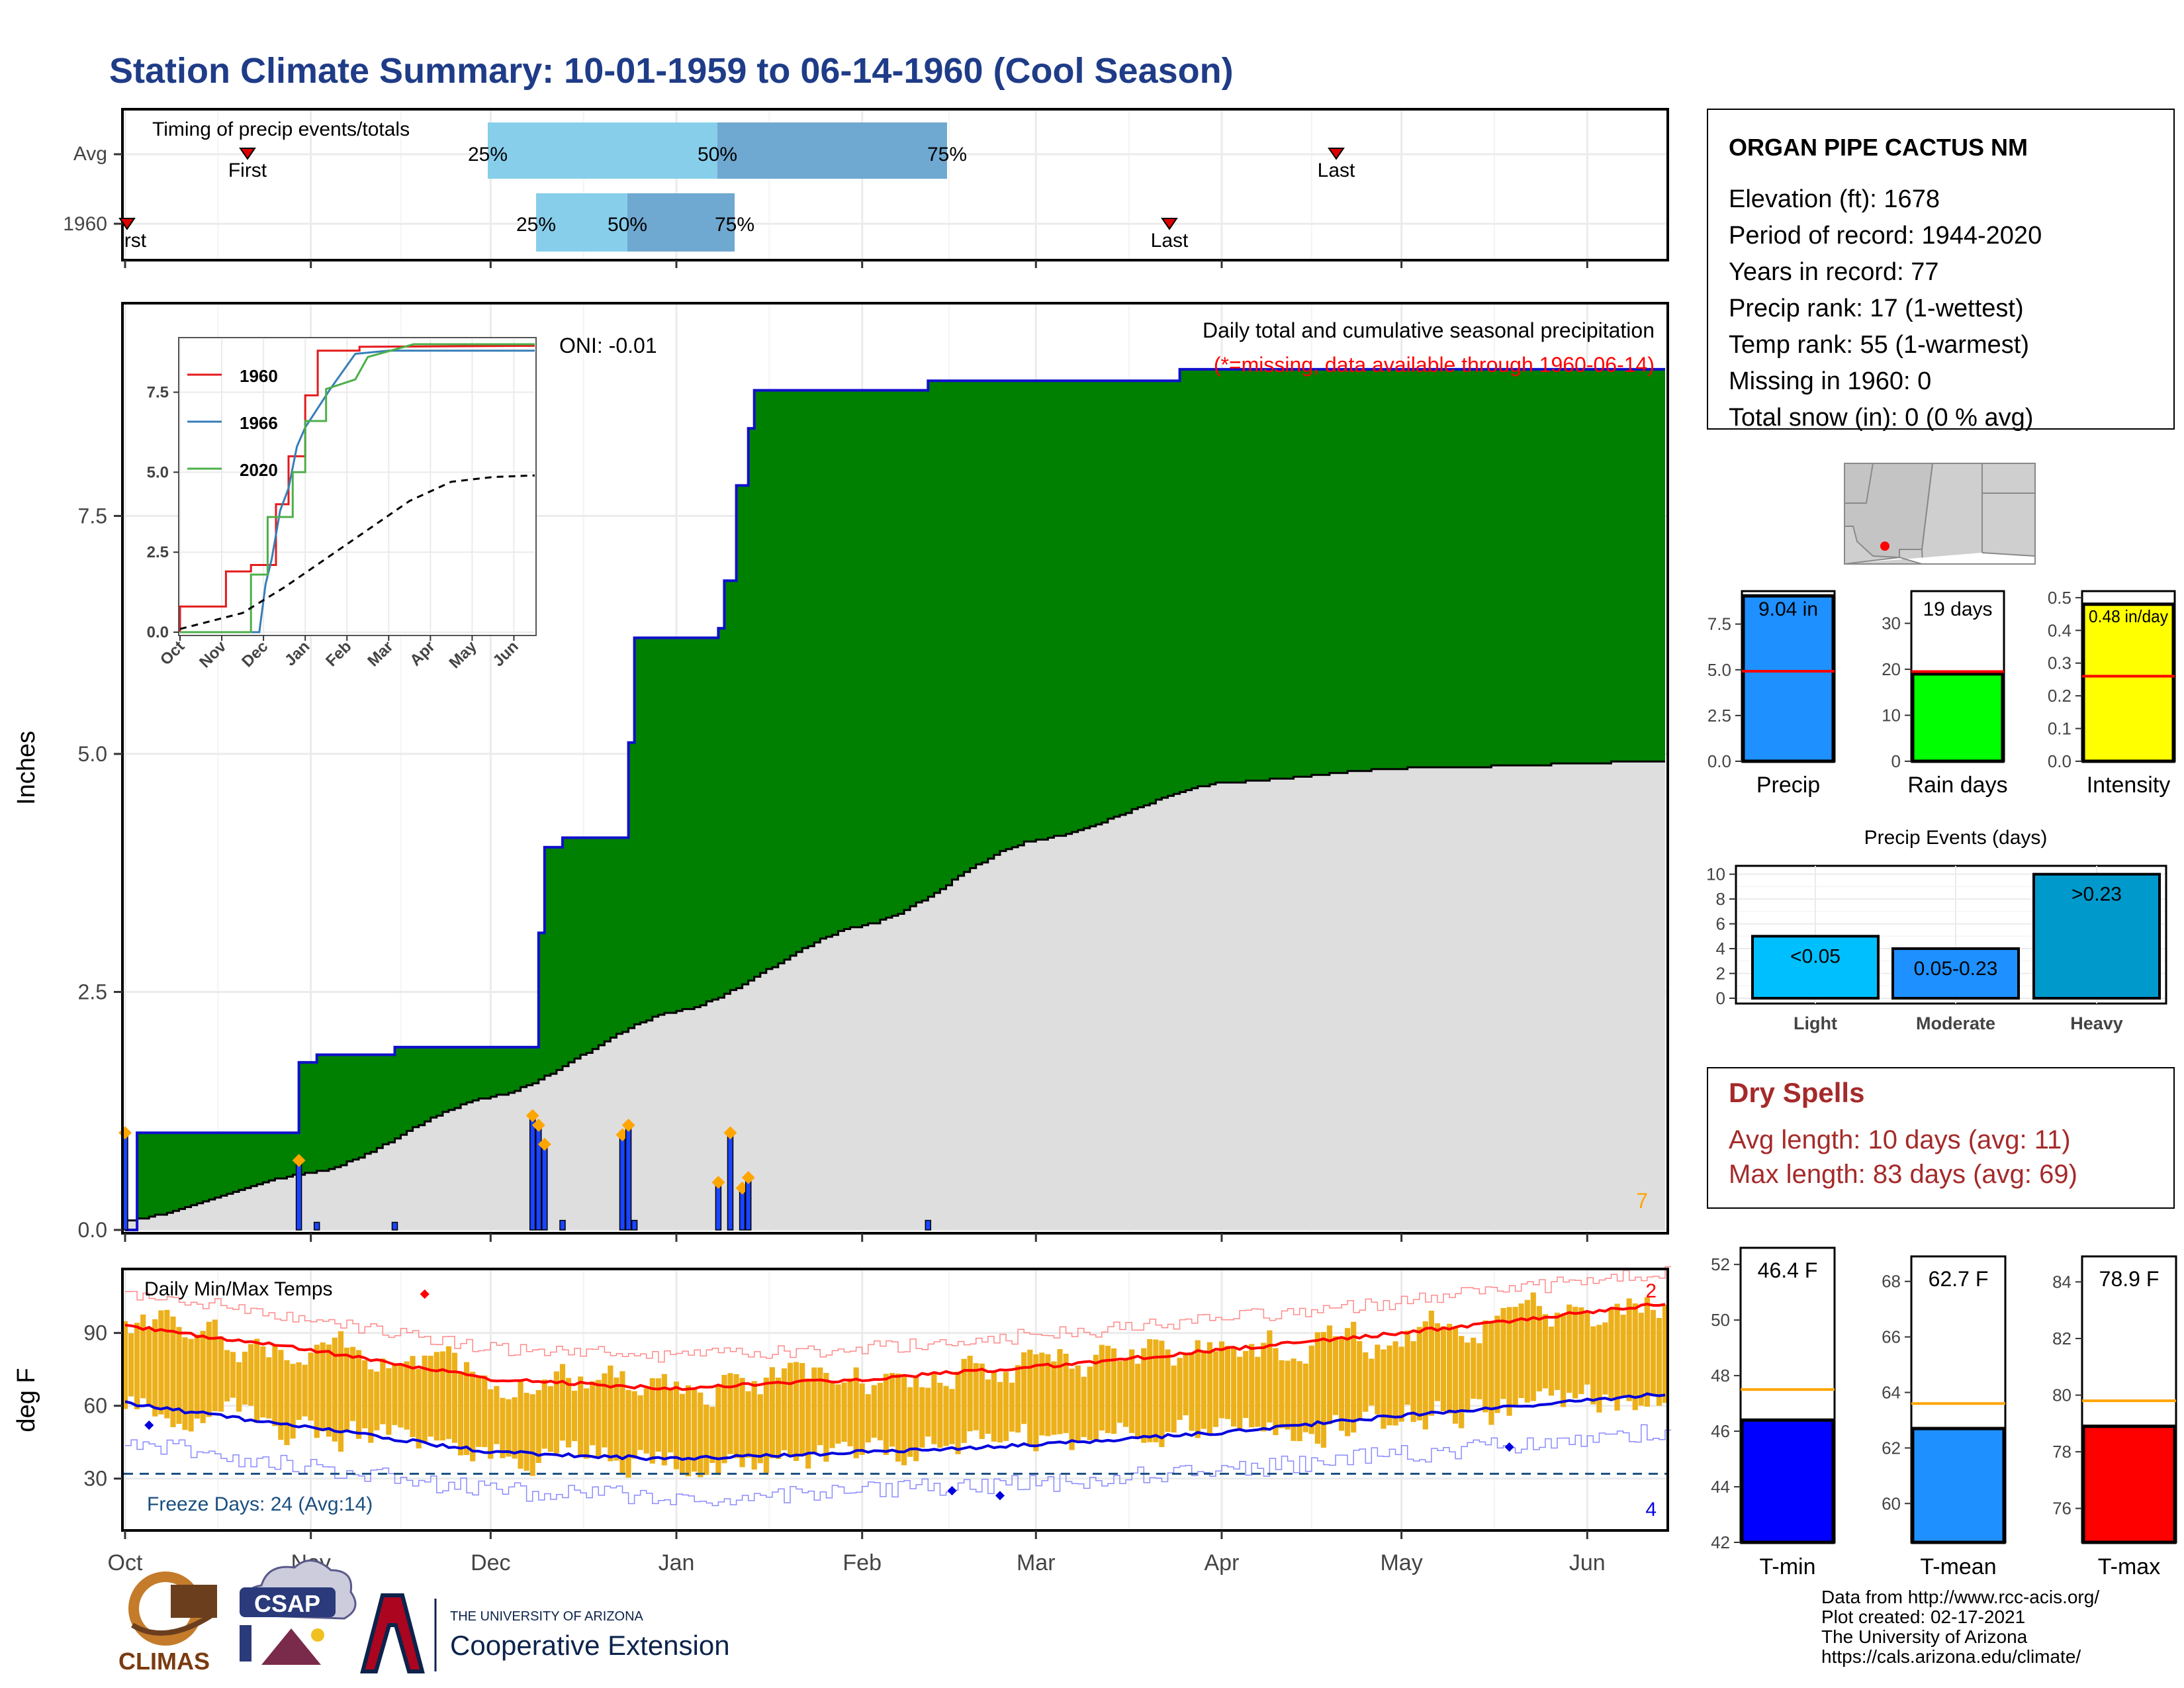  What do you see at coordinates (1720, 1431) in the screenshot?
I see `temp-gauge-y-tick-label: 46` at bounding box center [1720, 1431].